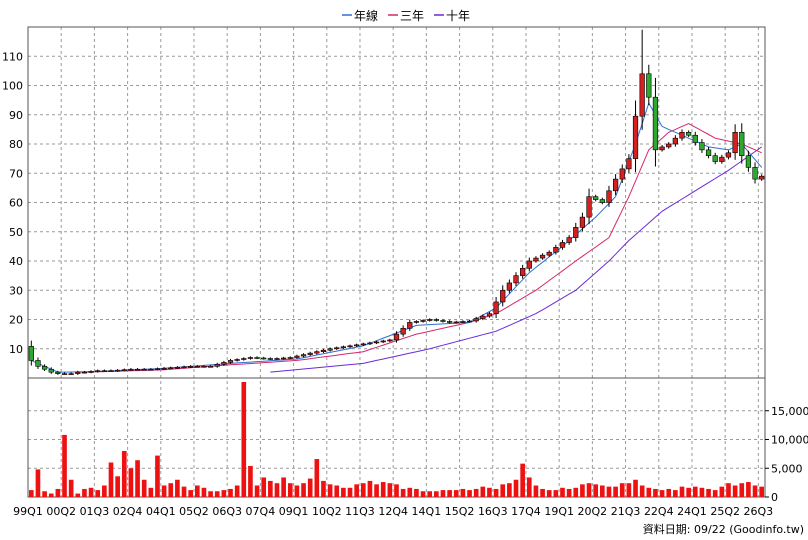  What do you see at coordinates (227, 511) in the screenshot?
I see `x-tick-label: 06Q3` at bounding box center [227, 511].